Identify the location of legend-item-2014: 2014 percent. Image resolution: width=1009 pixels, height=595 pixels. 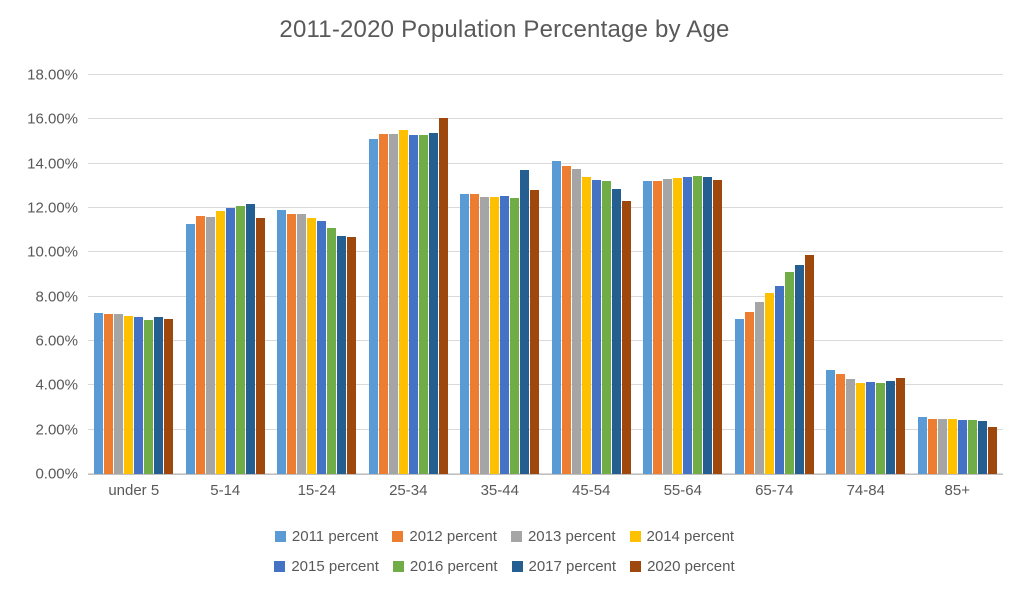
(682, 536).